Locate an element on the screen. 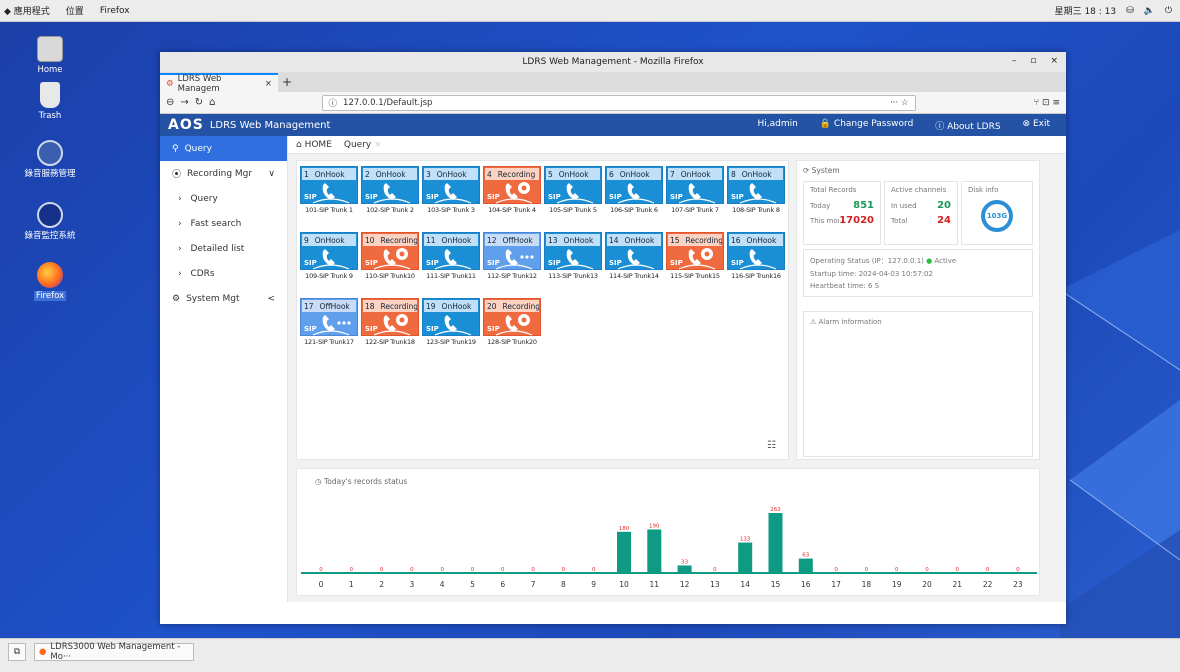  applications-menu: ◆ 應用程式 is located at coordinates (27, 12).